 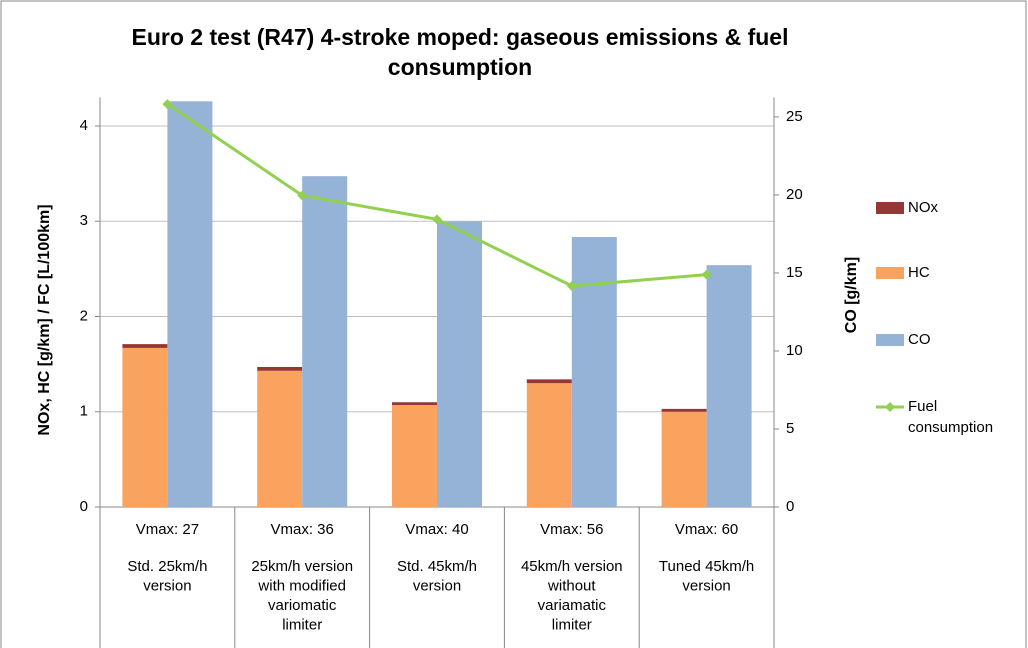 I want to click on x-tick-label: Vmax: 40, so click(x=436, y=529).